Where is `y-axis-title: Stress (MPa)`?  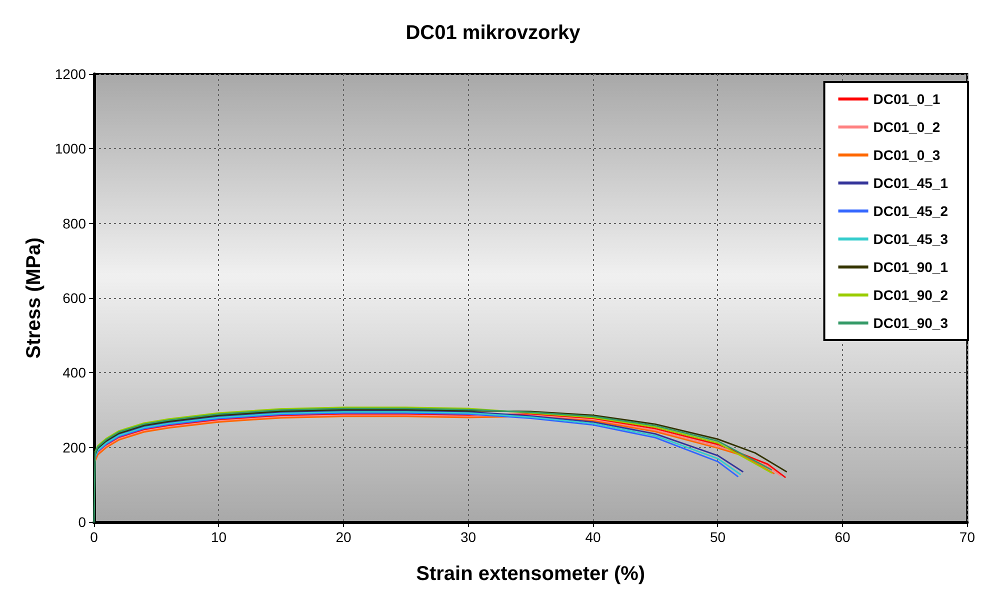 y-axis-title: Stress (MPa) is located at coordinates (33, 298).